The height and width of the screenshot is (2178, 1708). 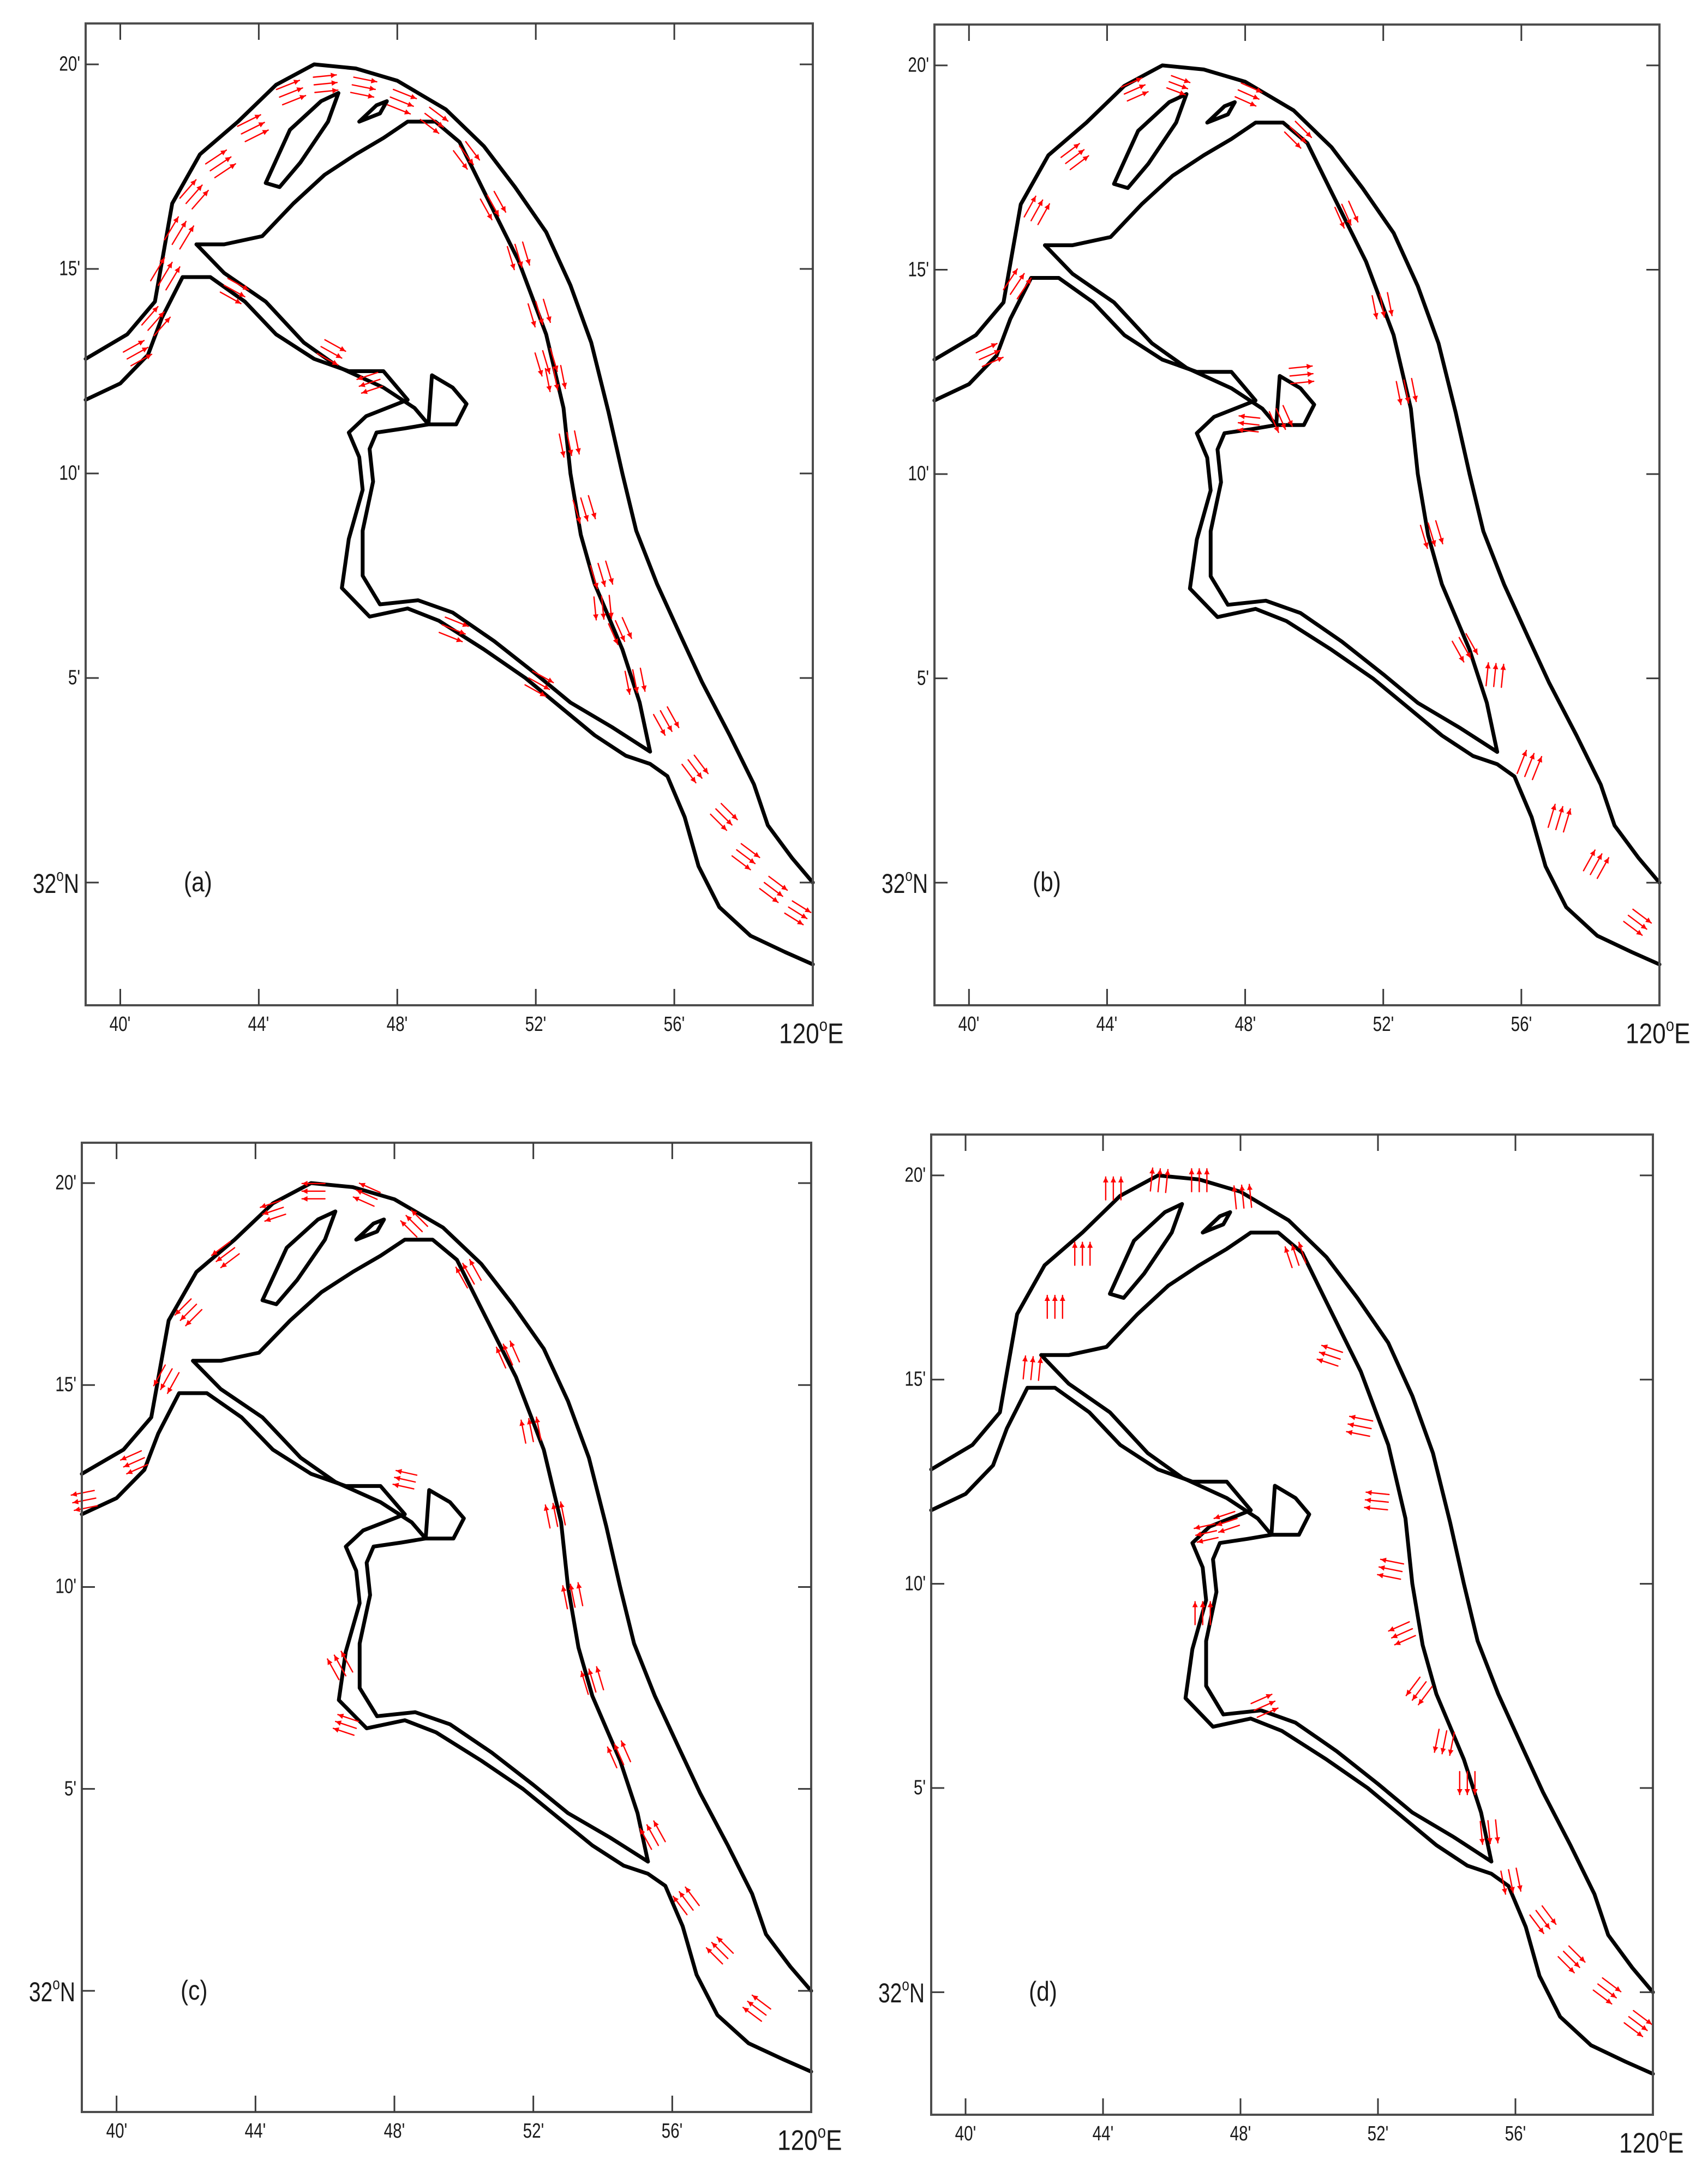 I want to click on coastline-inner-bank-east, so click(x=423, y=436).